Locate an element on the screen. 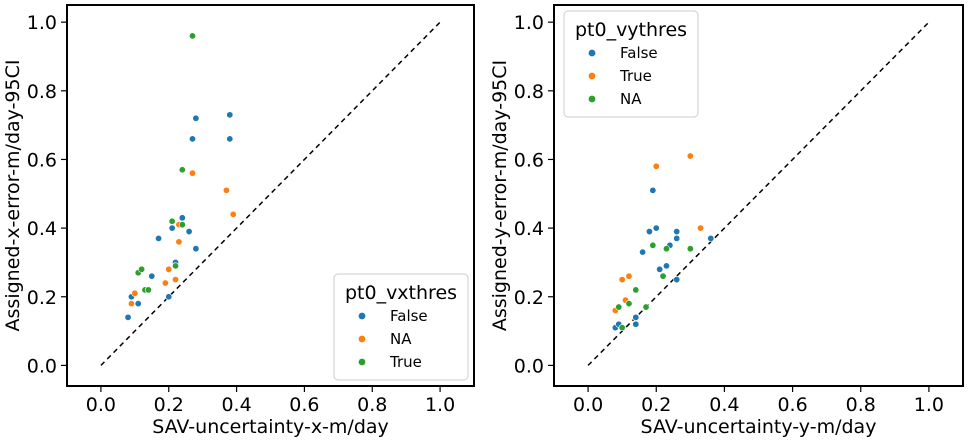 The height and width of the screenshot is (443, 968). y-axis-label: Assigned-y-error-m/day-95CI is located at coordinates (500, 195).